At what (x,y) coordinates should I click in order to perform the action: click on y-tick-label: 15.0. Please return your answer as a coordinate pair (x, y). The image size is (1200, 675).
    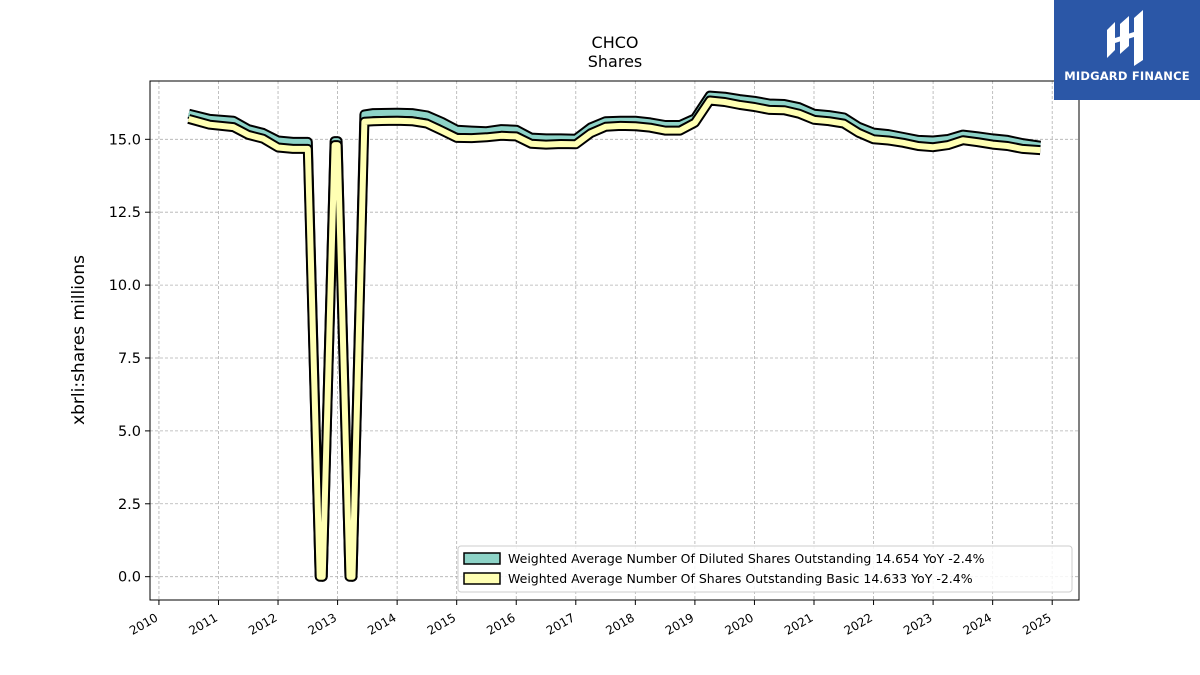
    Looking at the image, I should click on (125, 140).